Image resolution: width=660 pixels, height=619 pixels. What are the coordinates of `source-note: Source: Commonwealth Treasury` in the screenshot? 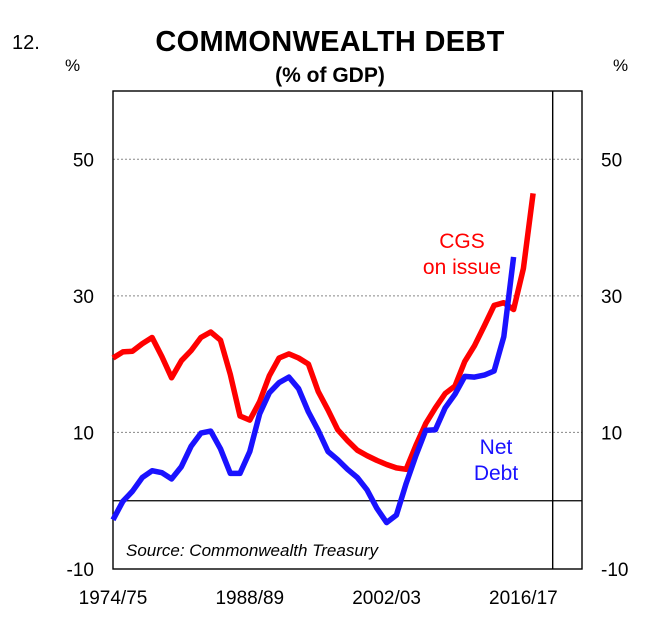 It's located at (252, 550).